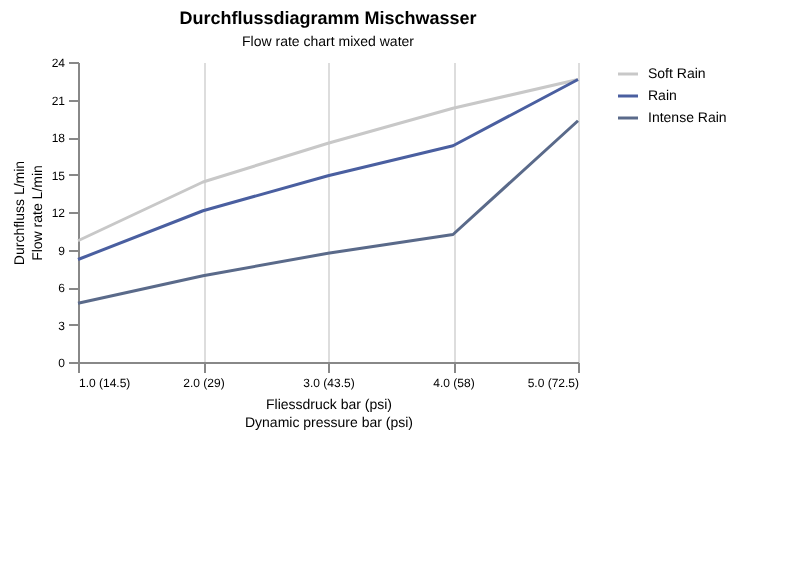 Image resolution: width=800 pixels, height=566 pixels. What do you see at coordinates (328, 18) in the screenshot?
I see `chart-title: Durchflussdiagramm Mischwasser` at bounding box center [328, 18].